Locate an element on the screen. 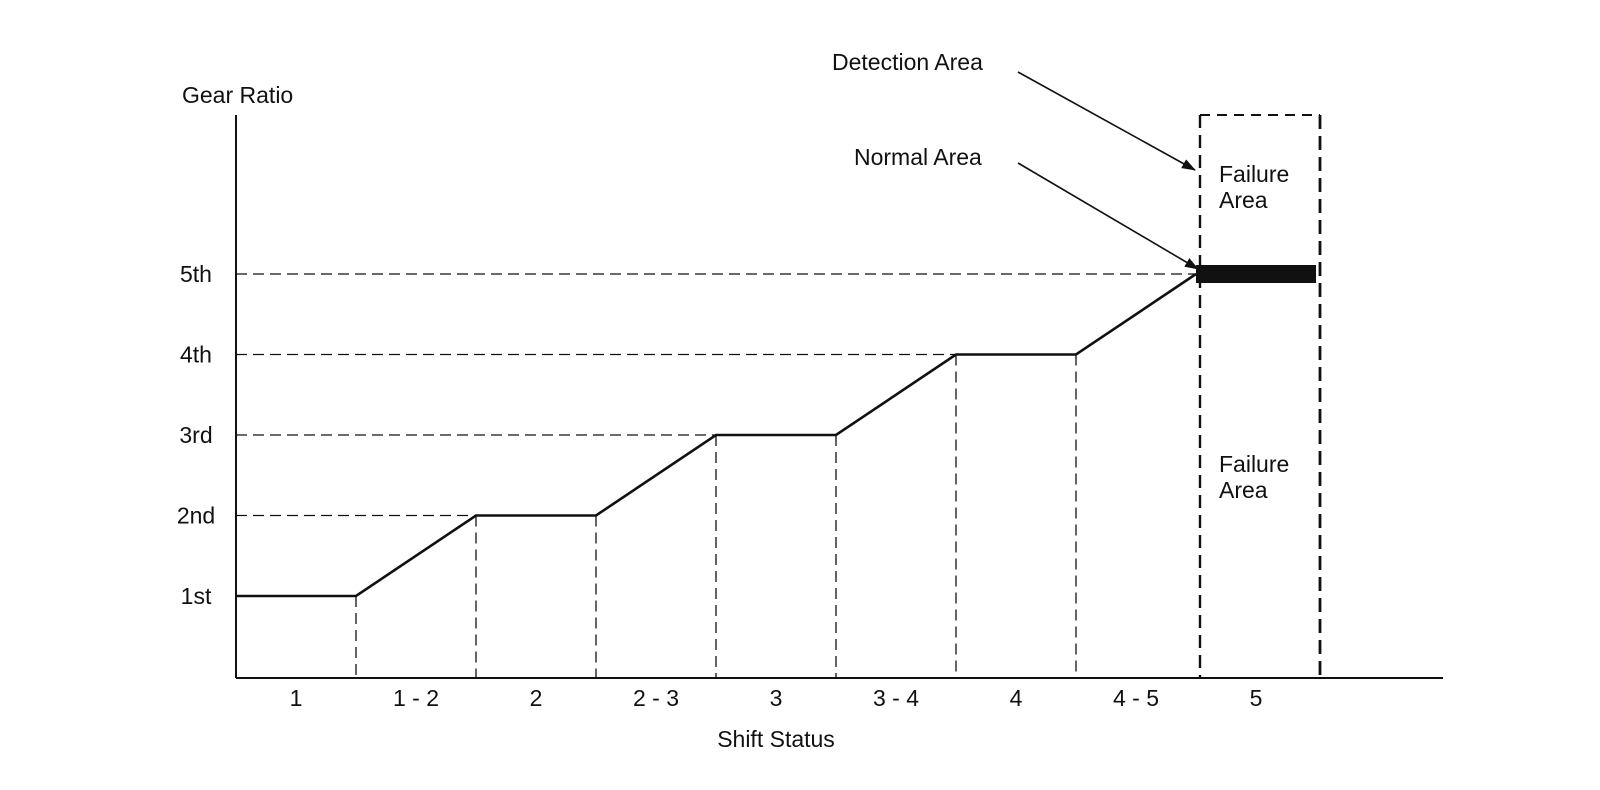 The image size is (1600, 790). y-tick-1st: 1st is located at coordinates (196, 596).